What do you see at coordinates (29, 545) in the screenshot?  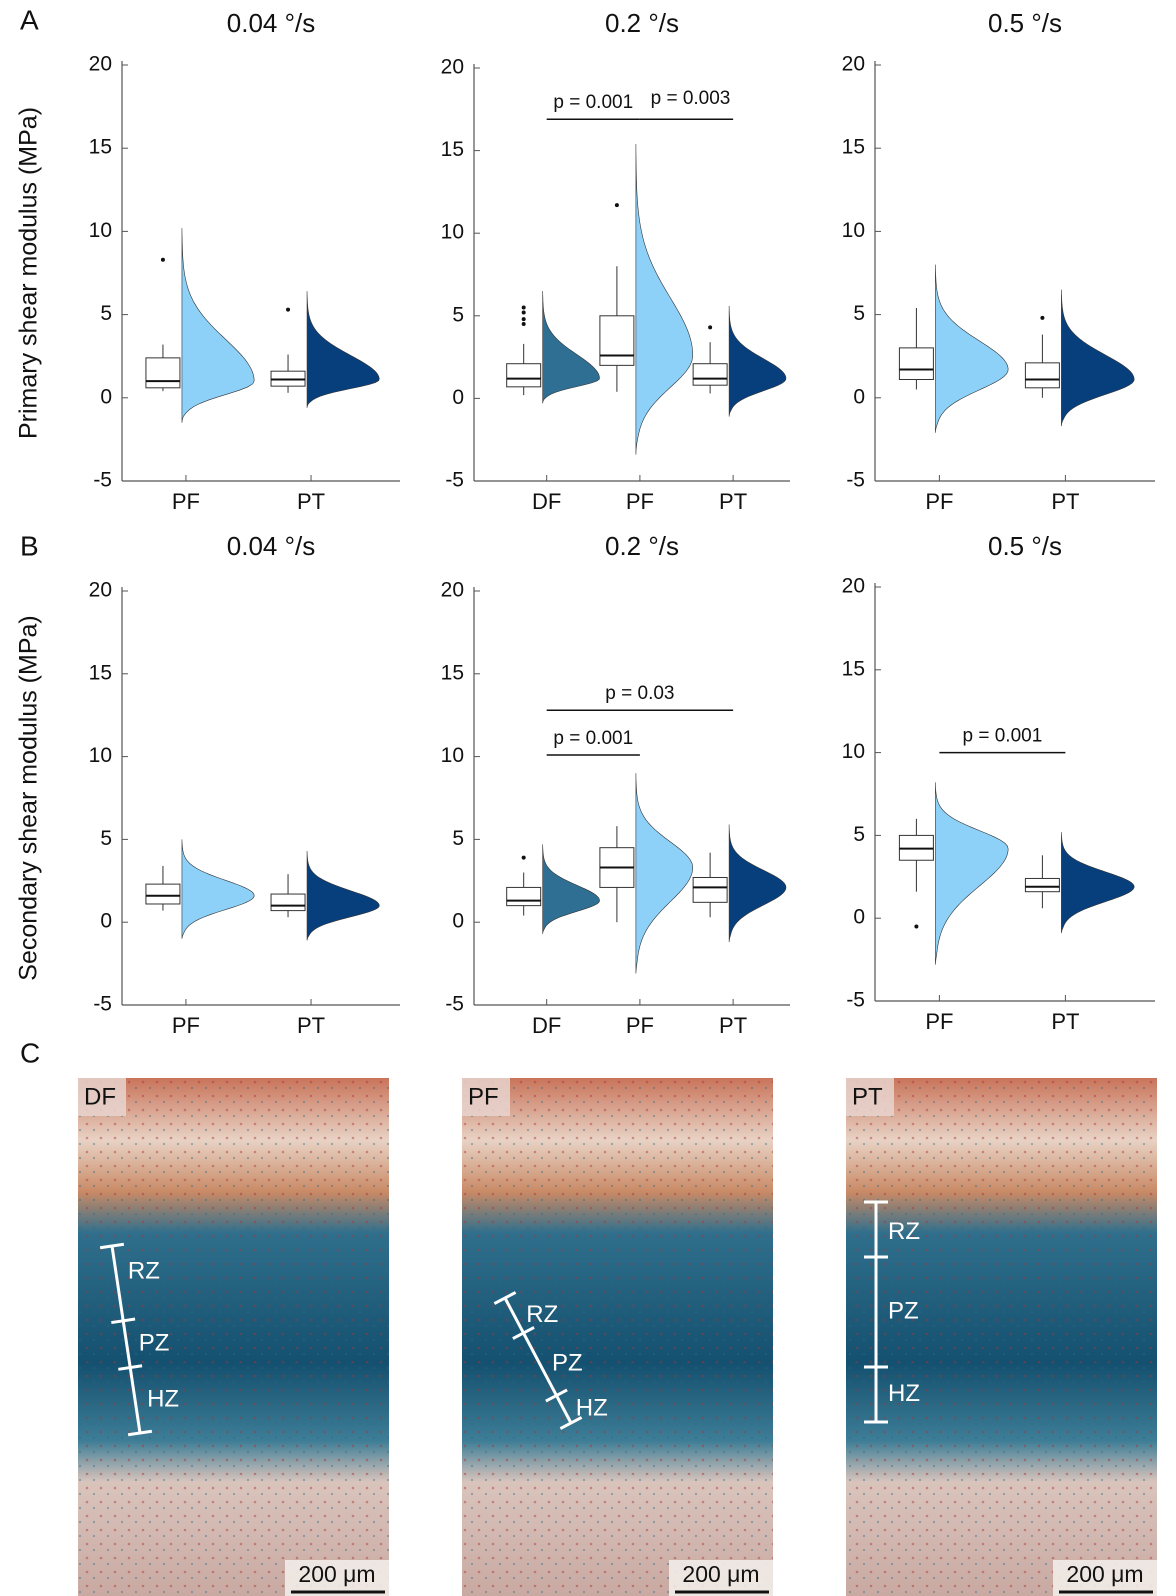 I see `panel-label: B` at bounding box center [29, 545].